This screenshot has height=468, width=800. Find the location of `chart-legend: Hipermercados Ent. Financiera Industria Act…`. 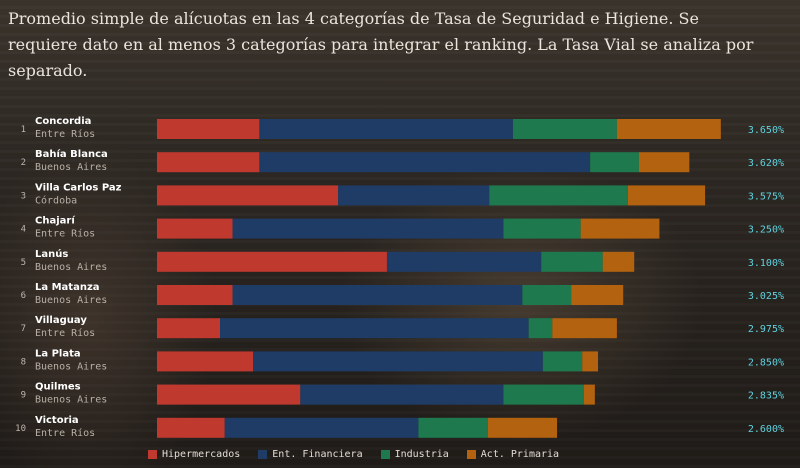

chart-legend: Hipermercados Ent. Financiera Industria Act… is located at coordinates (353, 454).